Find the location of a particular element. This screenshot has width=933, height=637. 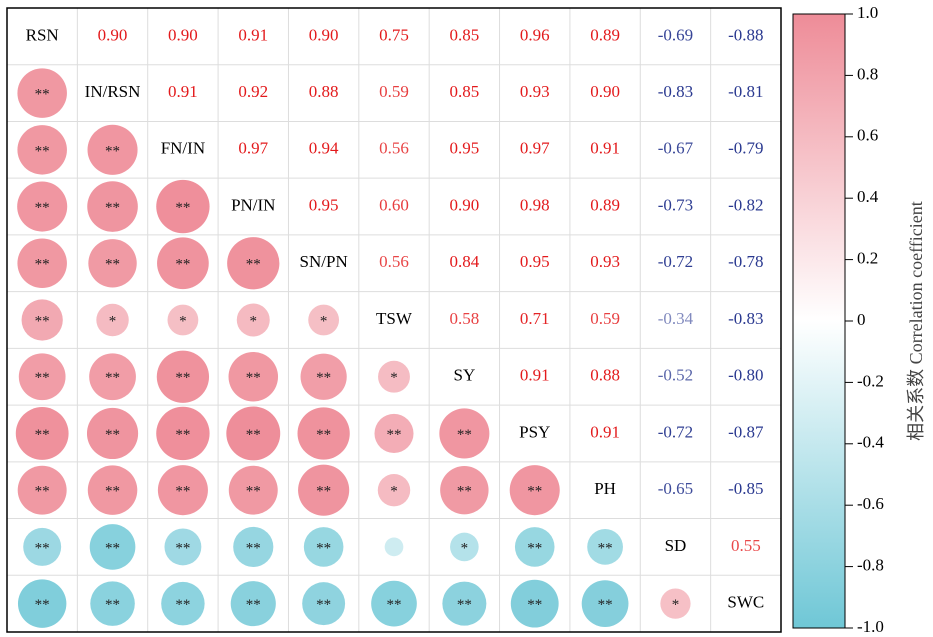

colorbar-tick-label: -0.4 is located at coordinates (870, 442).